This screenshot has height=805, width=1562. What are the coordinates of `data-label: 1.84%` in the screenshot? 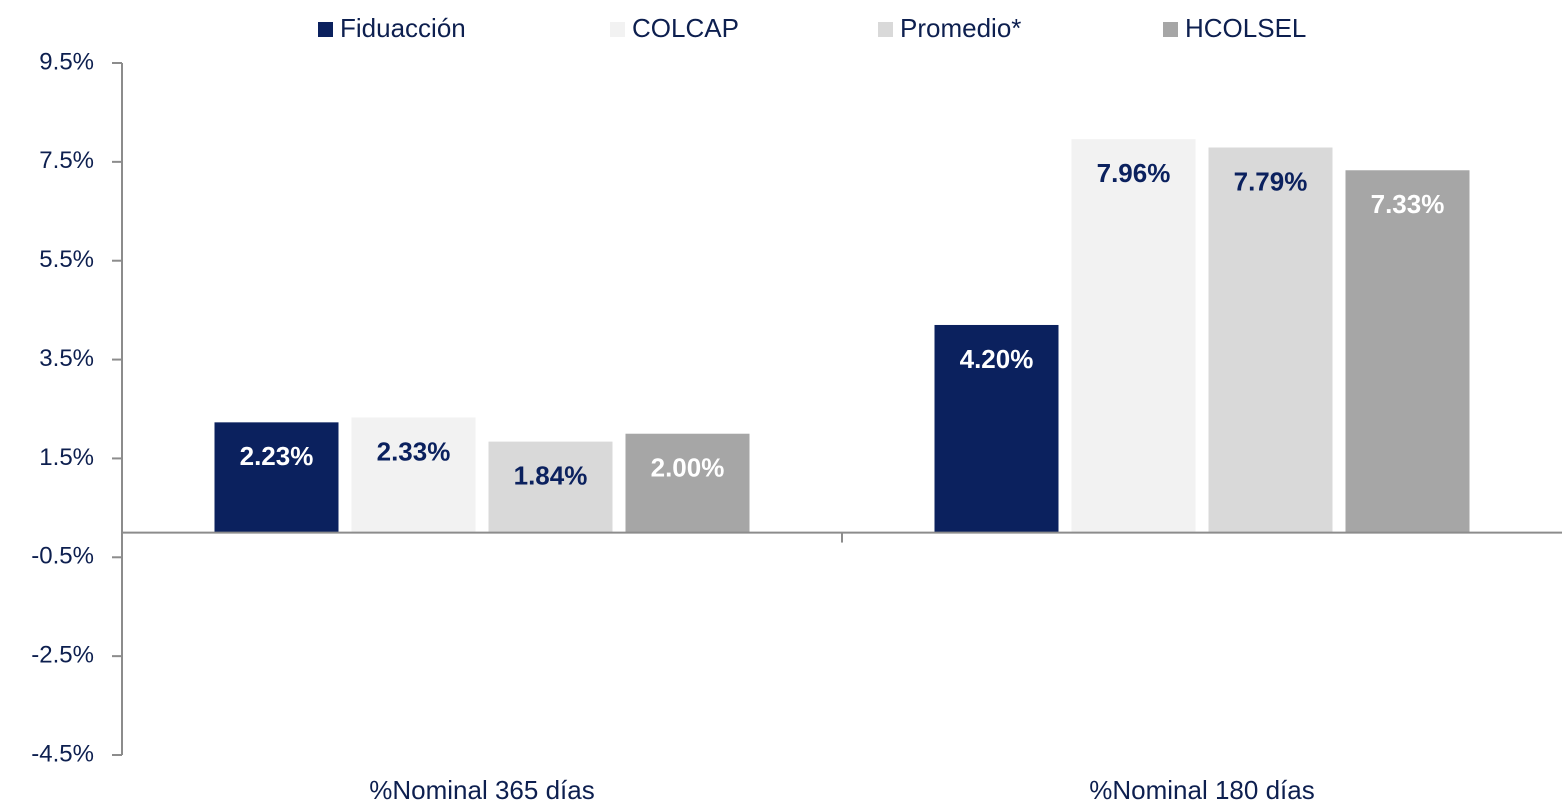 It's located at (551, 475).